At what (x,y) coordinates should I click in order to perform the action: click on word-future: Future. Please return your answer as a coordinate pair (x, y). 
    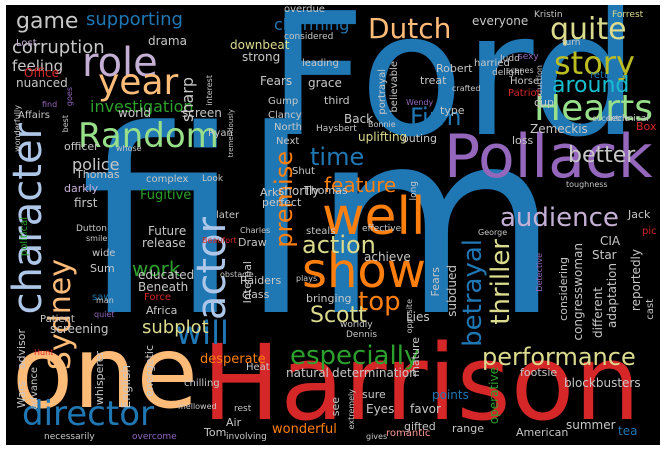
    Looking at the image, I should click on (167, 231).